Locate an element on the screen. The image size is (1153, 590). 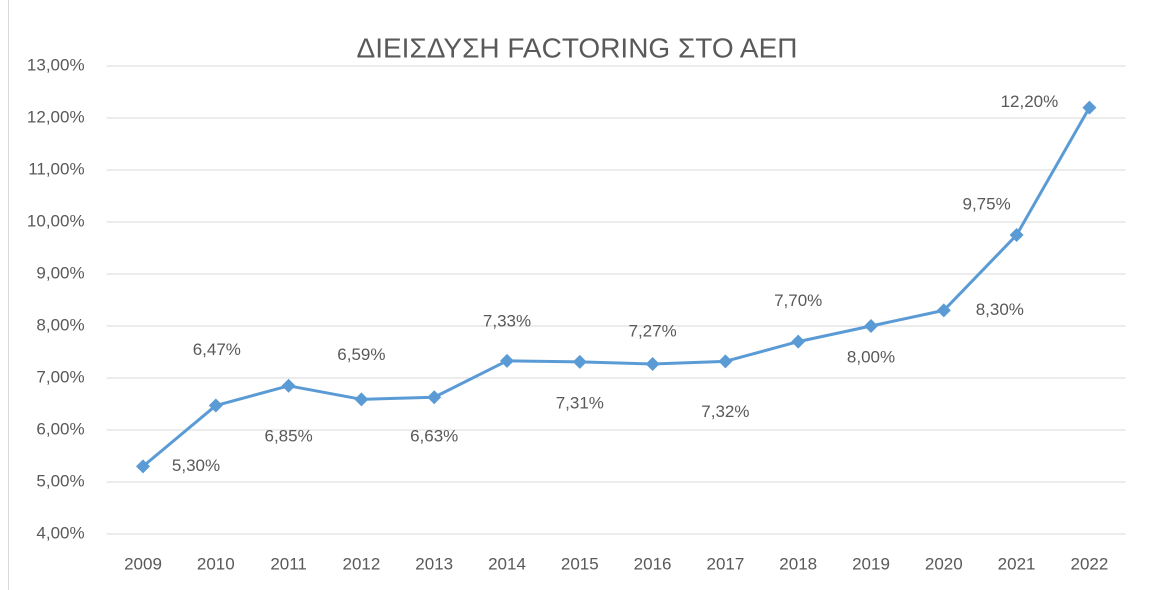
x-tick-label: 2017 is located at coordinates (725, 563).